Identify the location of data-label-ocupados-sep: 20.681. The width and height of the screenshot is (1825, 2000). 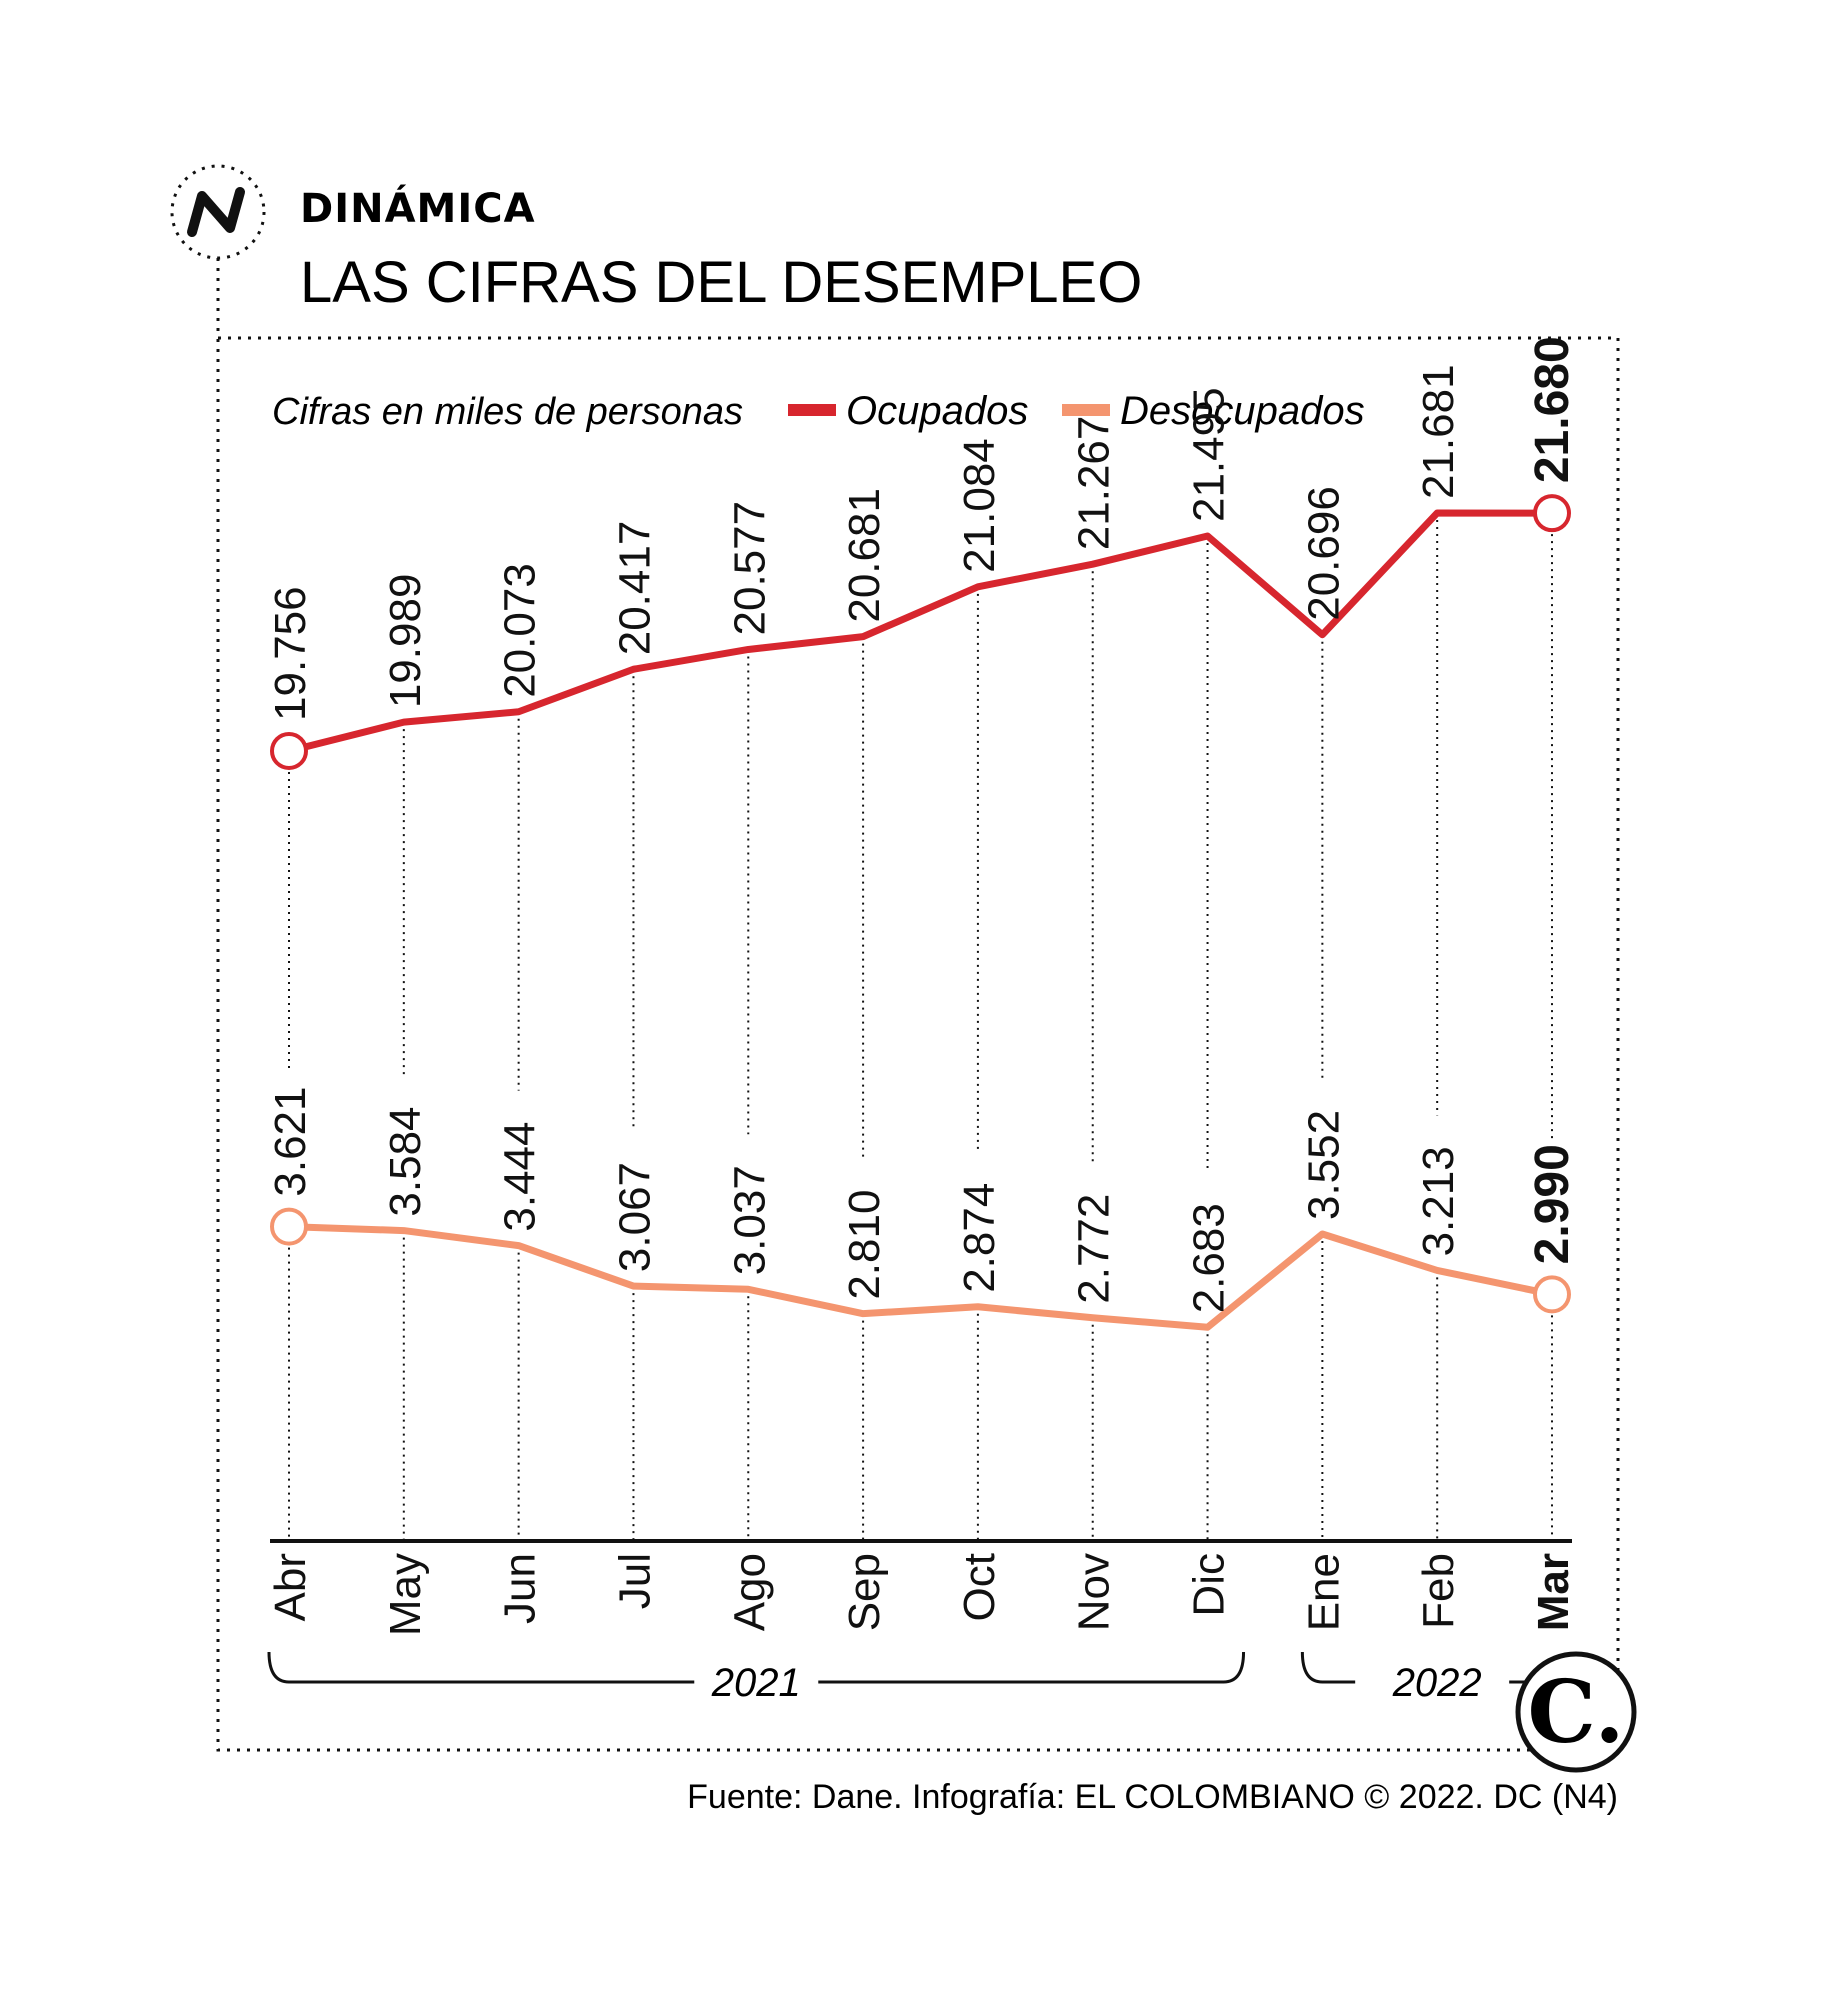
(864, 555).